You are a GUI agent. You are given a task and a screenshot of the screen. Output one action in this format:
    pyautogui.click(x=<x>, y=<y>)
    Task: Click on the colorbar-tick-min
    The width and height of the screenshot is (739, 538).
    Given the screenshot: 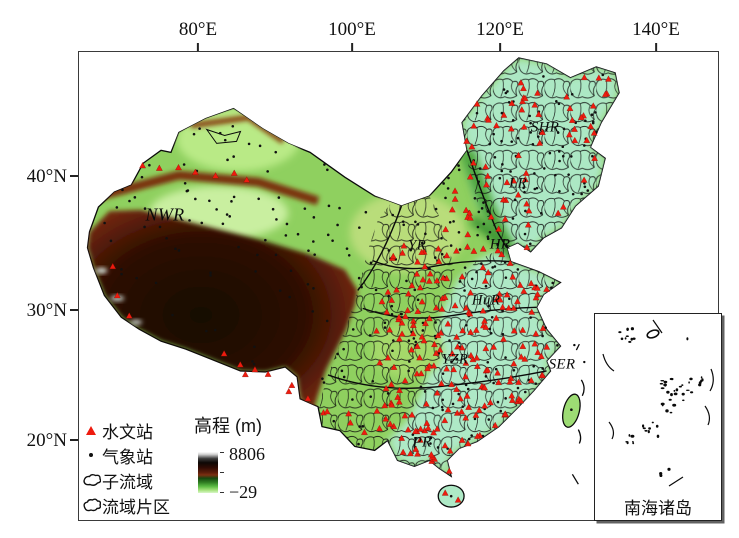 What is the action you would take?
    pyautogui.click(x=222, y=493)
    